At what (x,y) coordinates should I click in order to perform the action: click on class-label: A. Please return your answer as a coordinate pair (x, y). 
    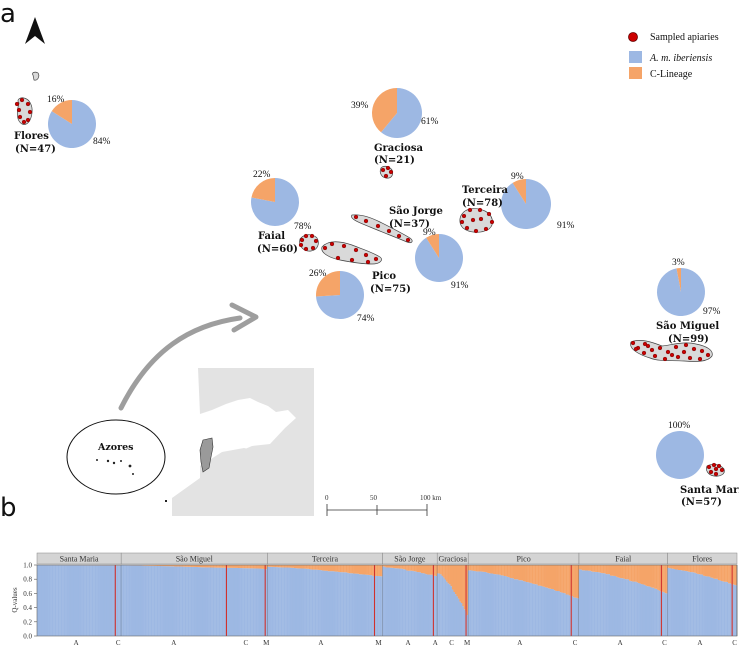
    Looking at the image, I should click on (173, 643).